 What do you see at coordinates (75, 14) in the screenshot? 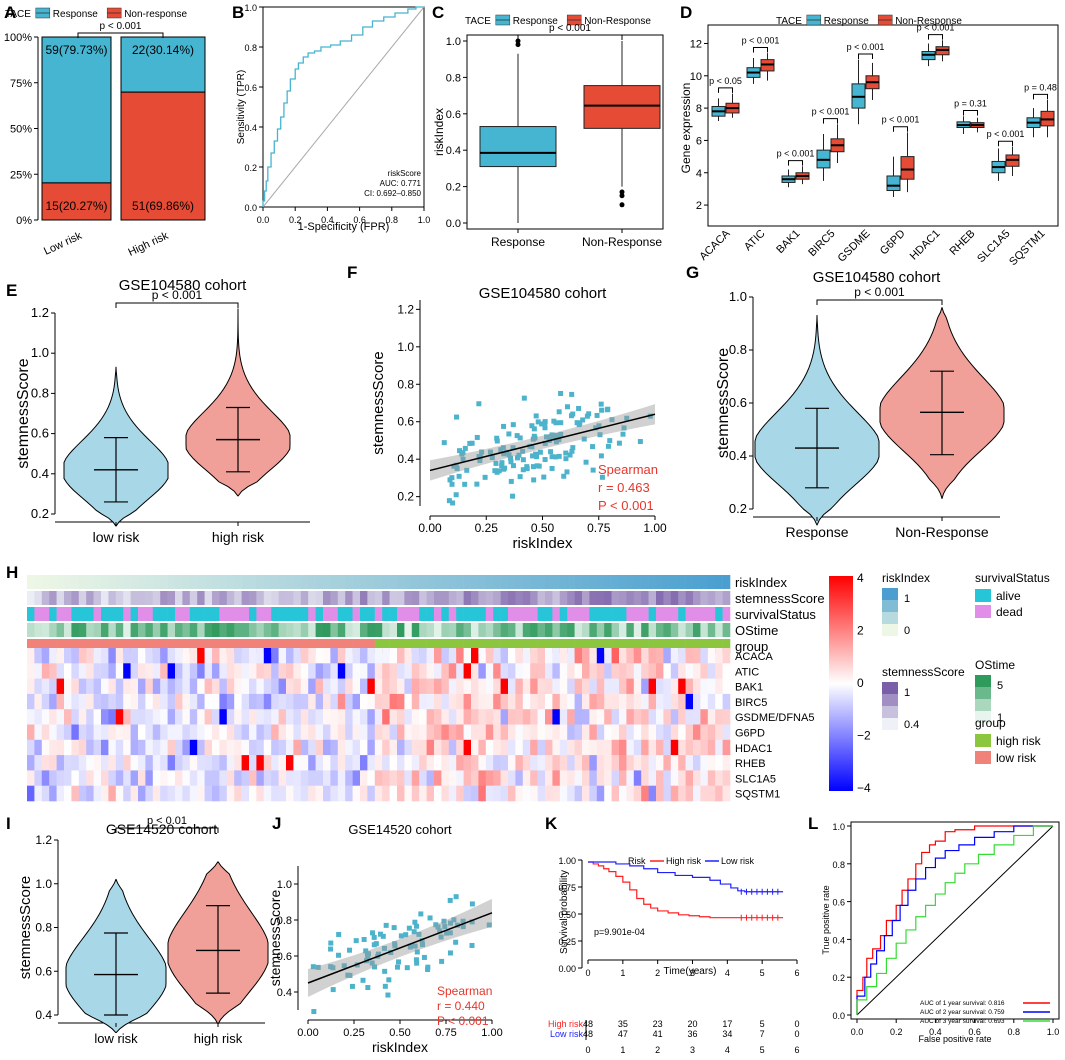
I see `legend-label: Response` at bounding box center [75, 14].